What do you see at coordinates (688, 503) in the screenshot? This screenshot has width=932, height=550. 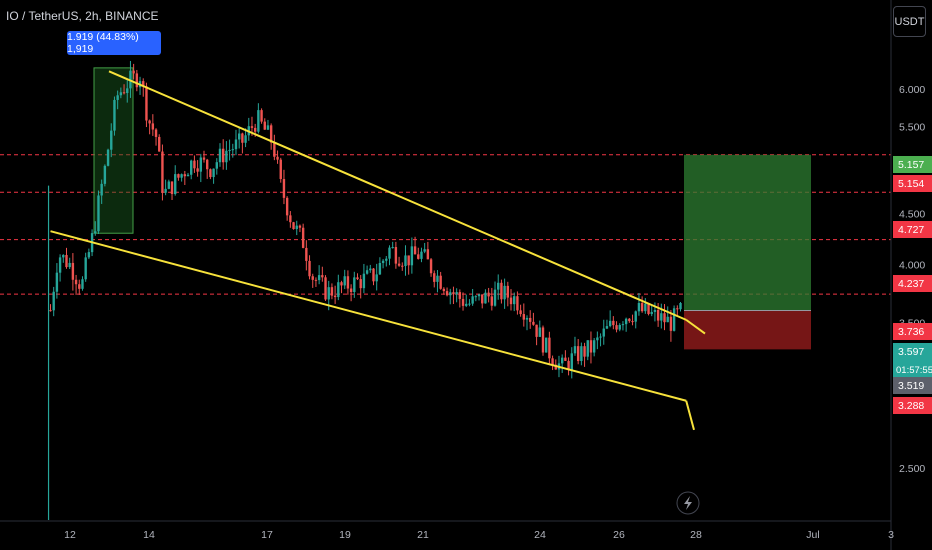 I see `lightning-icon` at bounding box center [688, 503].